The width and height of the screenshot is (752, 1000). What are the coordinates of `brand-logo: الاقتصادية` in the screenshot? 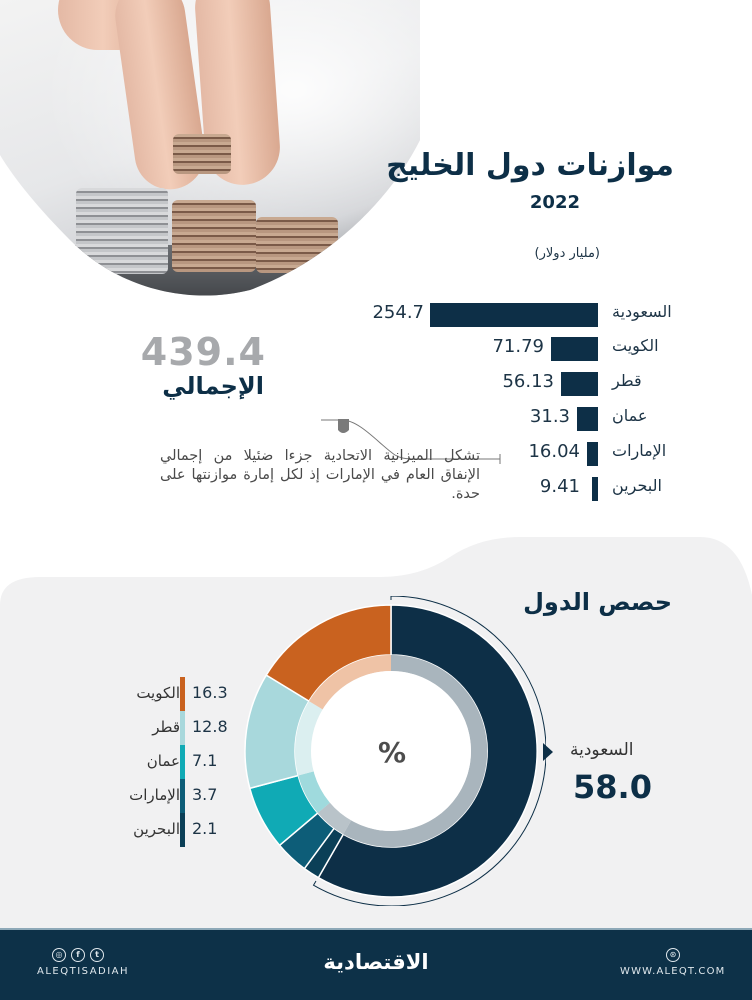 It's located at (376, 962).